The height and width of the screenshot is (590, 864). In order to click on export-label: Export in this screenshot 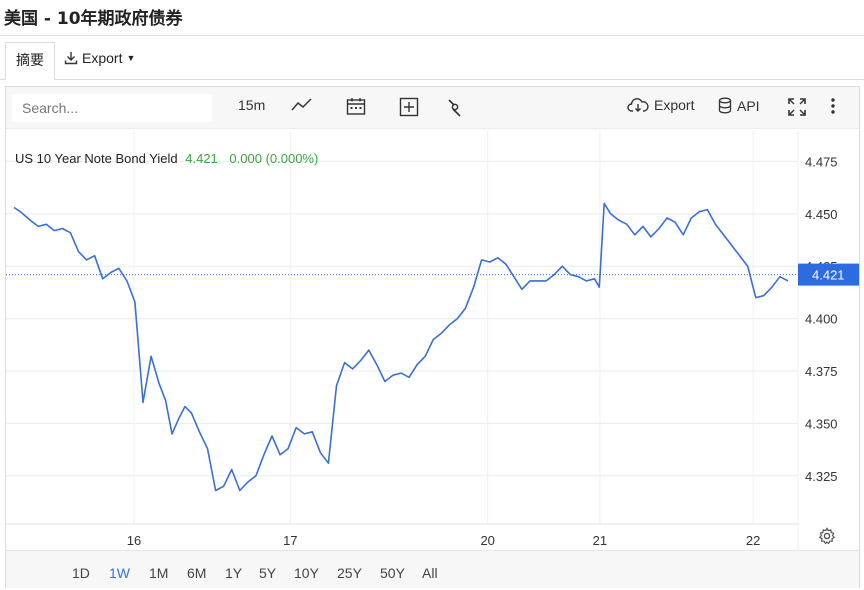, I will do `click(102, 58)`.